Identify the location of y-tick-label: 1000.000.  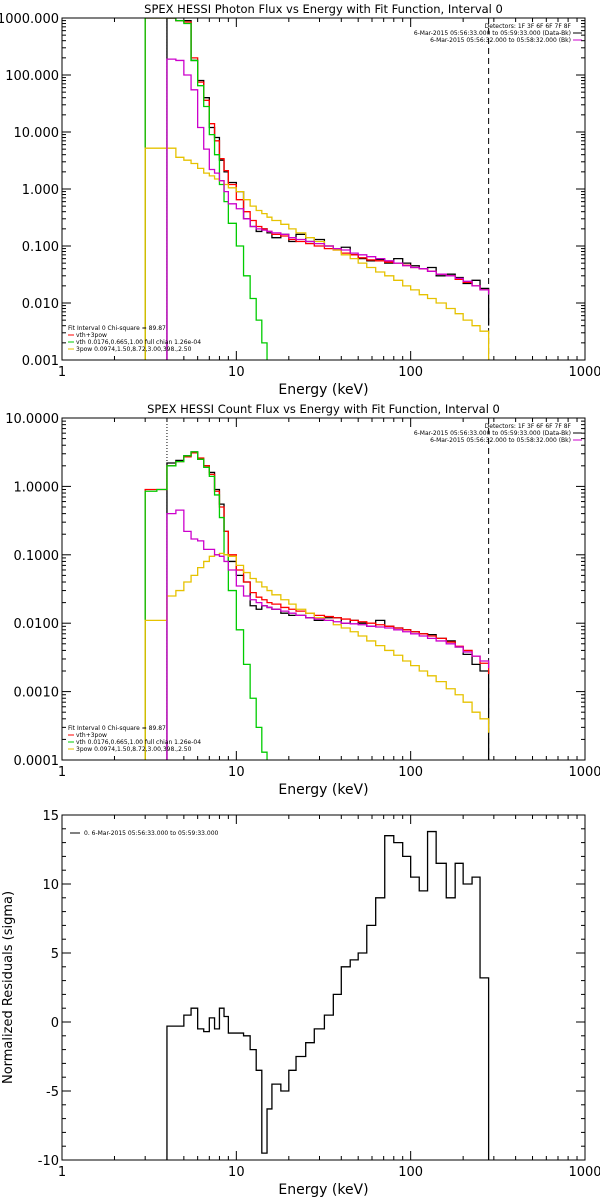
(29, 19).